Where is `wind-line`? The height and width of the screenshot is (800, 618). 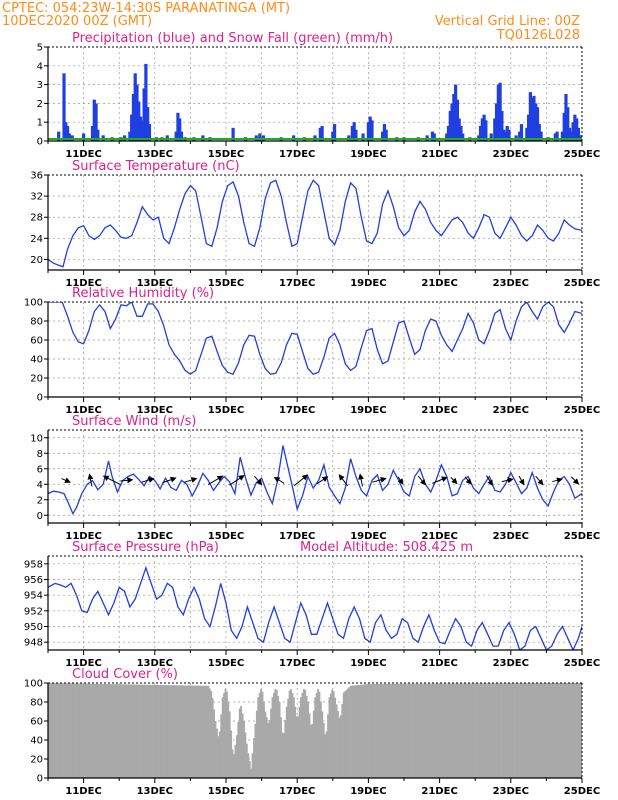 wind-line is located at coordinates (315, 480).